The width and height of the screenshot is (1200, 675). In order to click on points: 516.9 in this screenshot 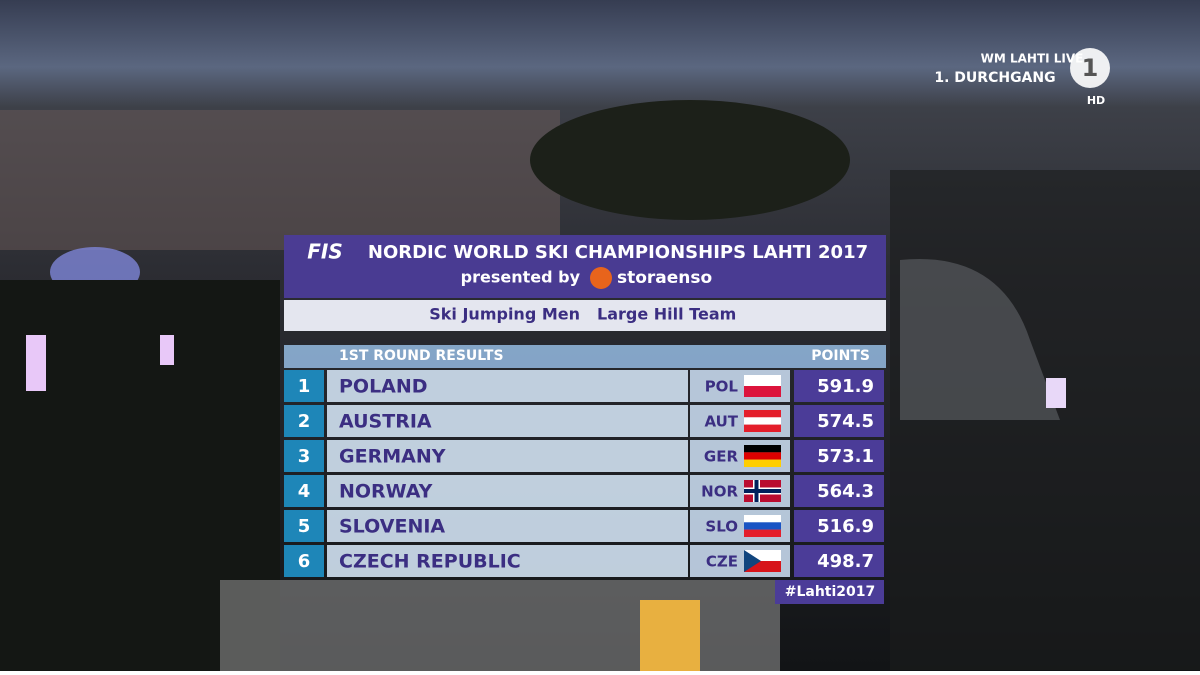, I will do `click(845, 526)`.